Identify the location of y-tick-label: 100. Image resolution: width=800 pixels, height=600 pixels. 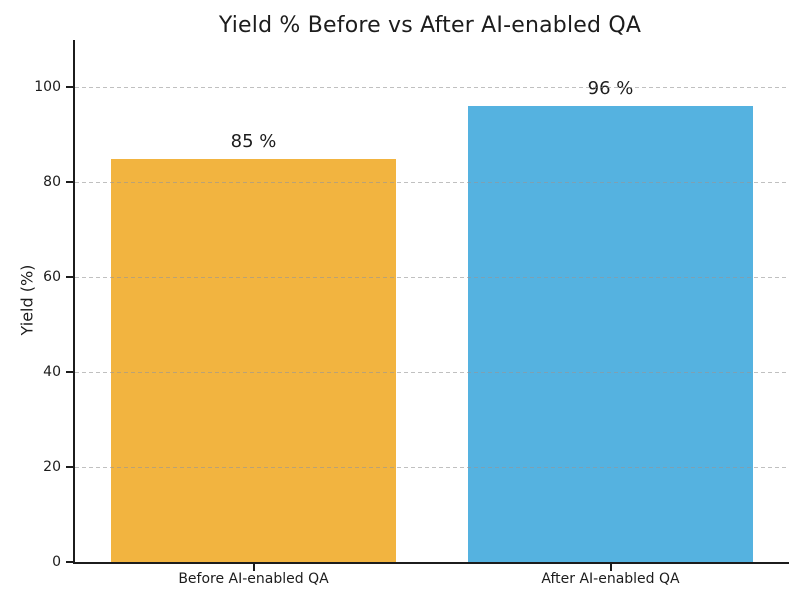
(47, 87).